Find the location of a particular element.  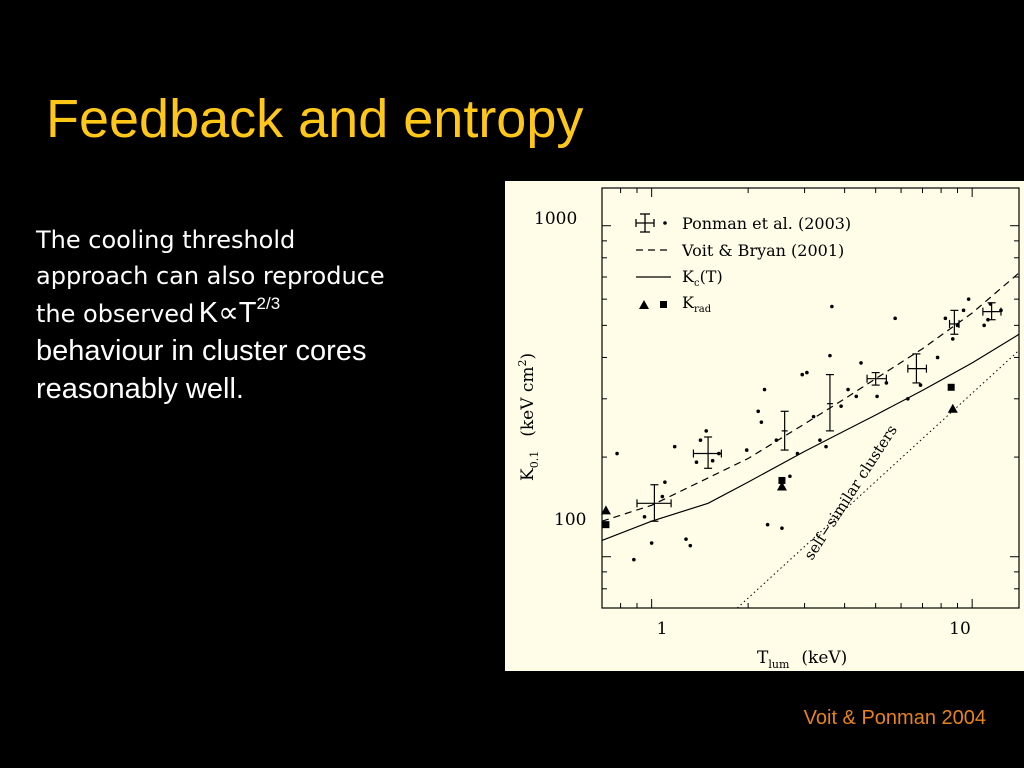

expr-t: T is located at coordinates (247, 313).